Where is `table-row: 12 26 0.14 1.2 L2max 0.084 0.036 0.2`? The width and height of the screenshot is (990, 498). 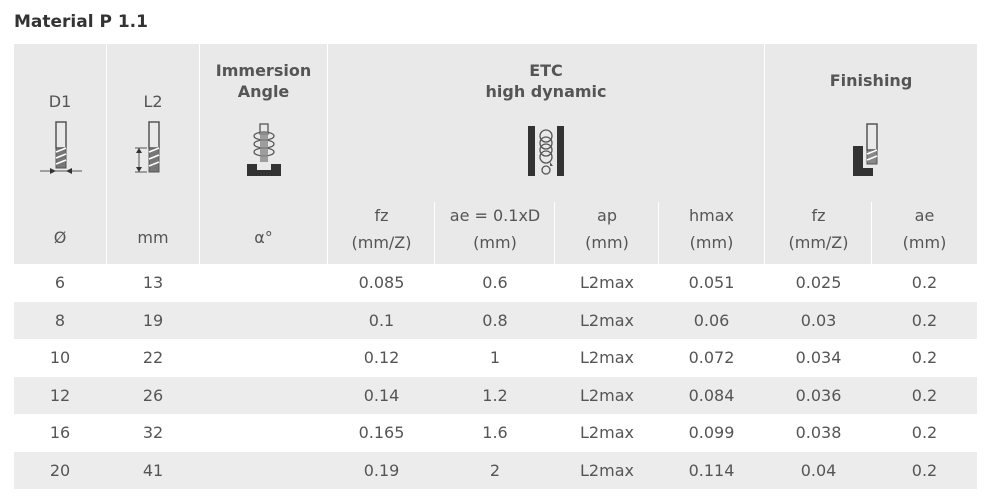 table-row: 12 26 0.14 1.2 L2max 0.084 0.036 0.2 is located at coordinates (495, 395).